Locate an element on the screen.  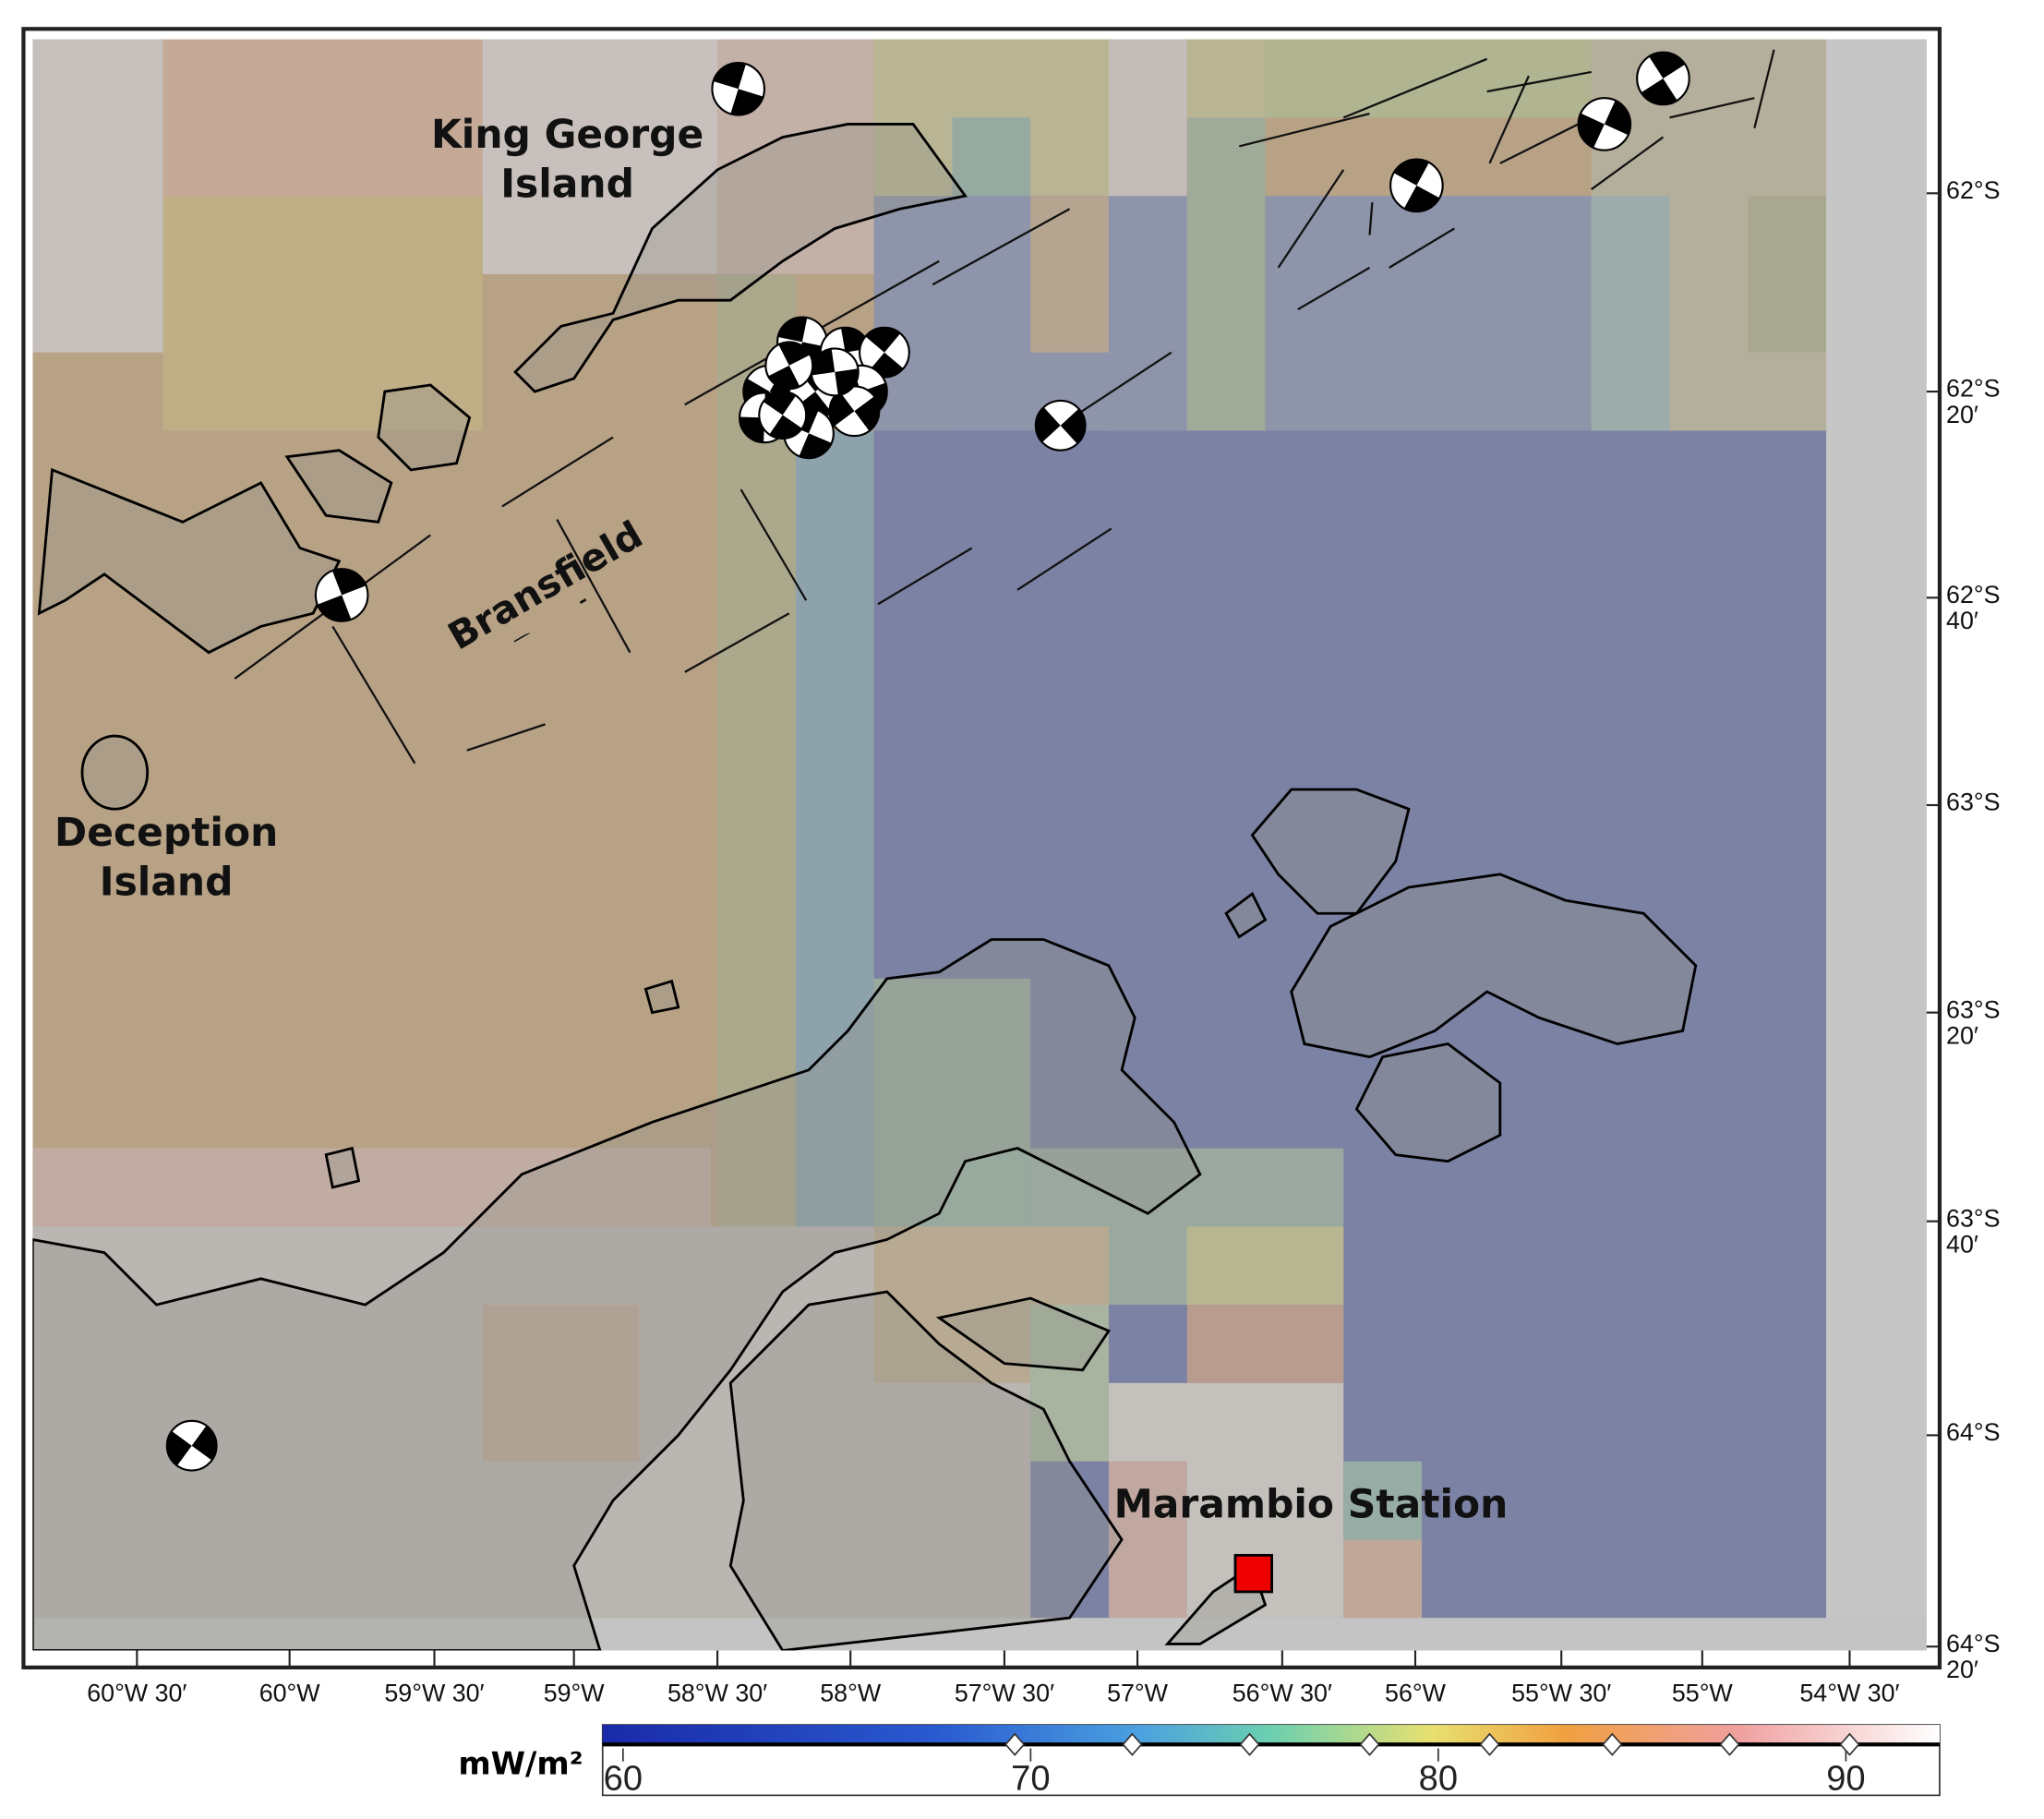
place-label-box: Marambio Station is located at coordinates (1311, 1505).